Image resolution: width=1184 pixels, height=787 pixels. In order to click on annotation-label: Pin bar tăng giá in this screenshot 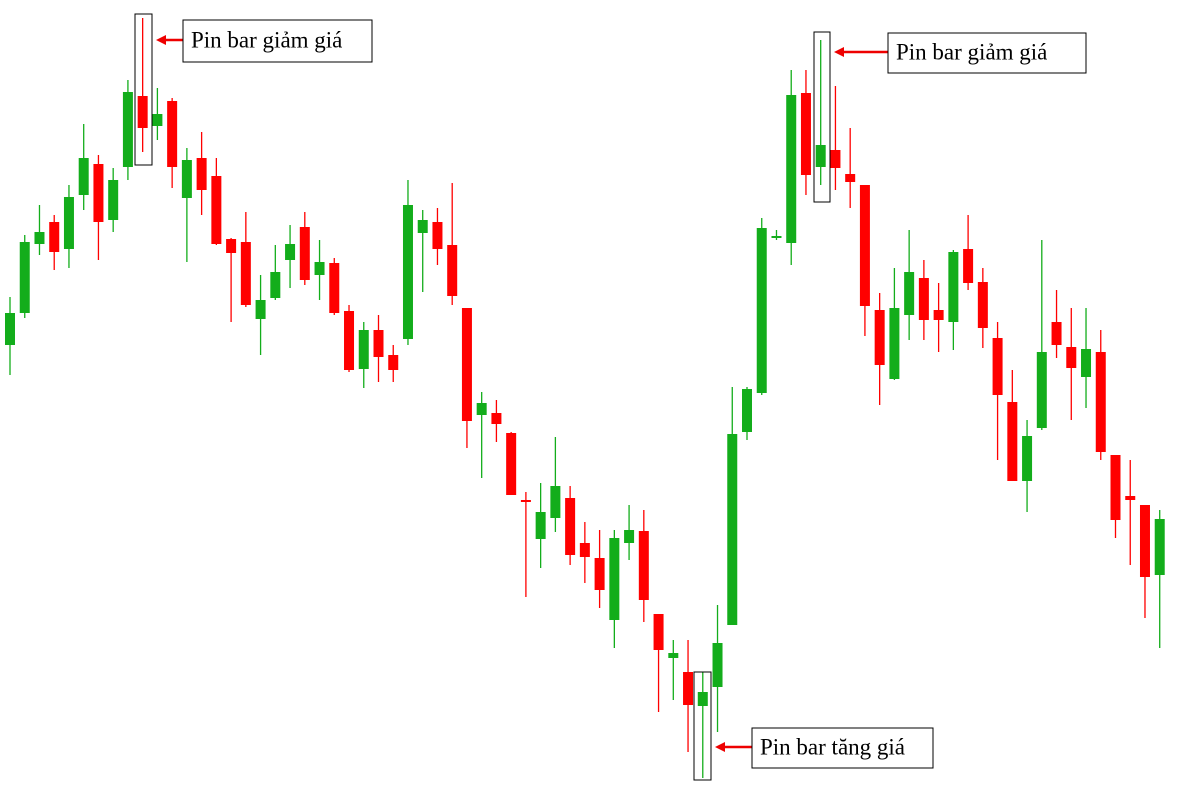, I will do `click(832, 746)`.